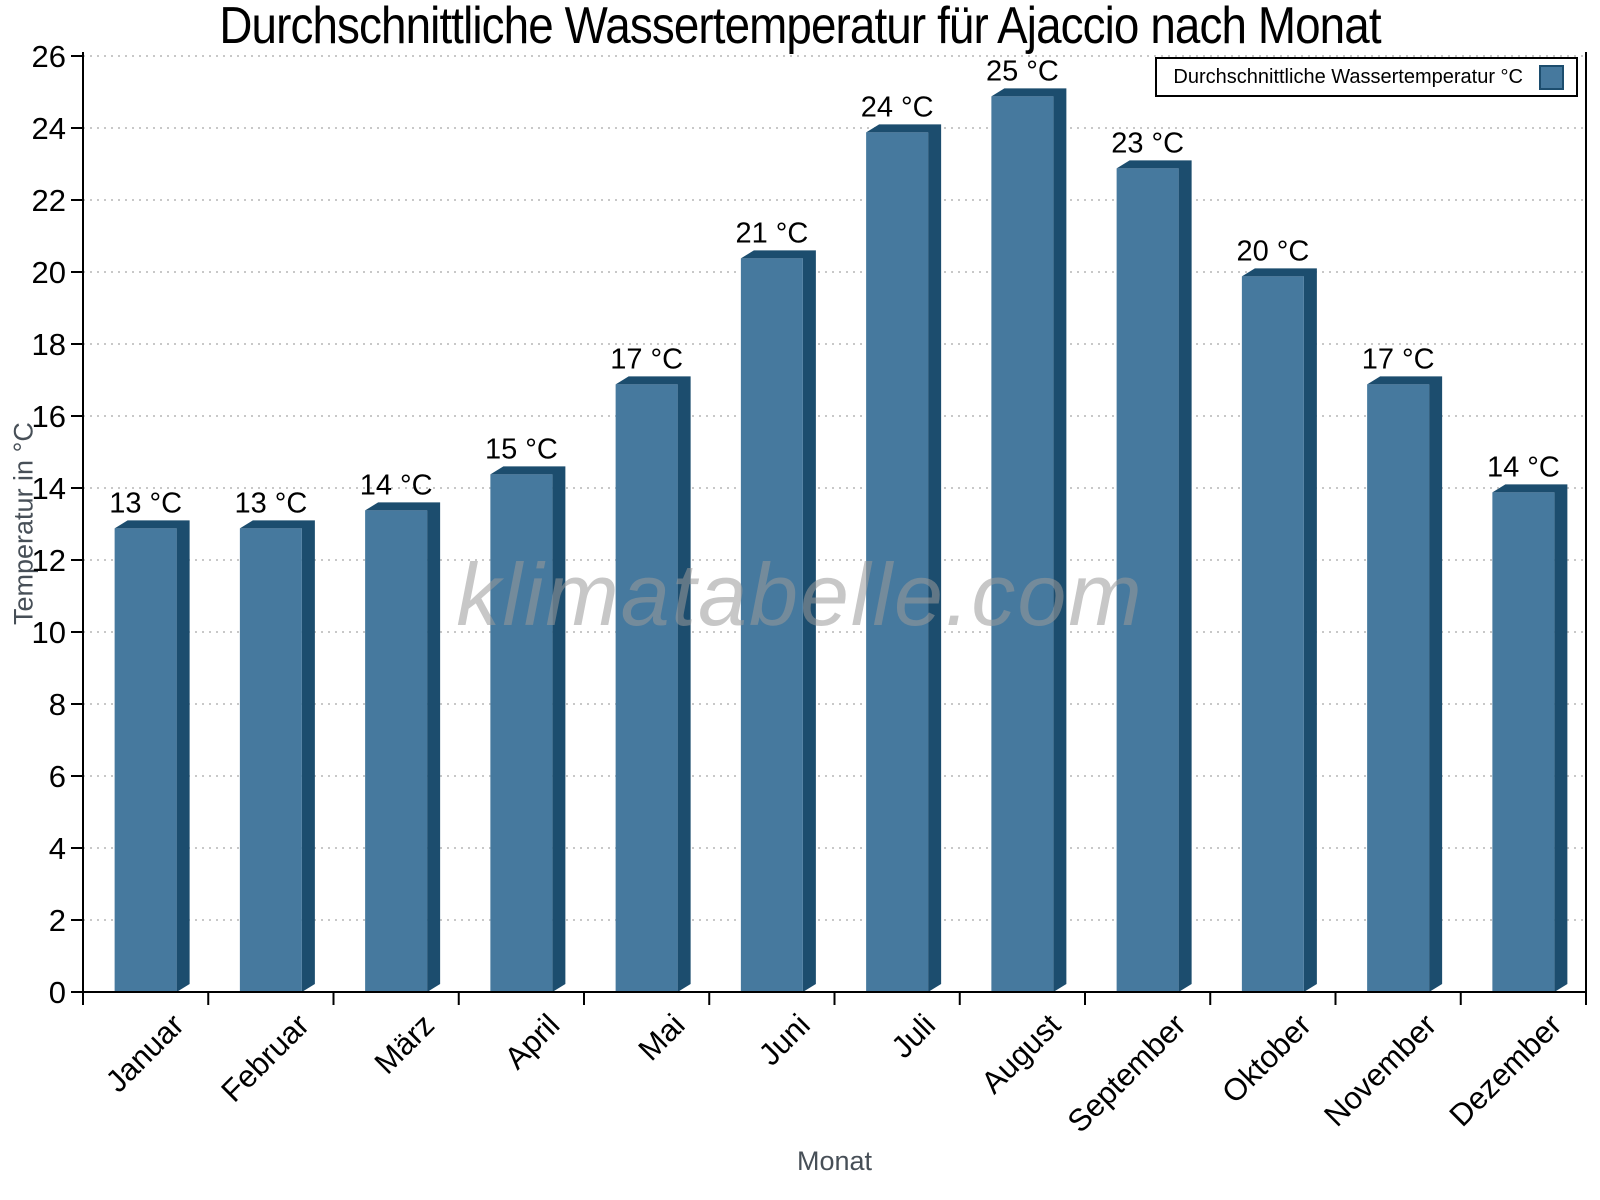 This screenshot has height=1200, width=1600. I want to click on legend: Durchschnittliche Wassertemperatur °C, so click(1366, 77).